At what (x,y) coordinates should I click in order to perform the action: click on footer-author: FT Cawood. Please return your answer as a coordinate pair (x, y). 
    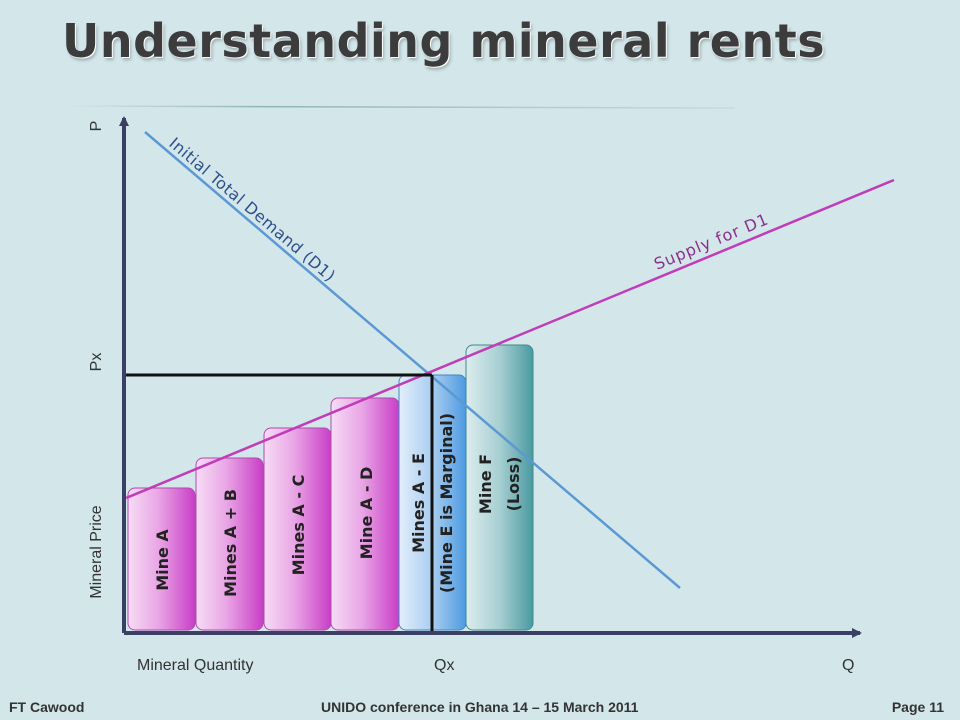
    Looking at the image, I should click on (47, 707).